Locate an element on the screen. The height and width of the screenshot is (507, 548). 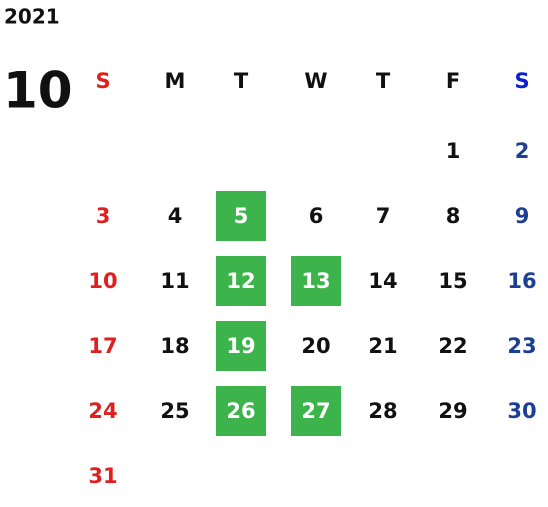
day-number: 4 is located at coordinates (175, 216).